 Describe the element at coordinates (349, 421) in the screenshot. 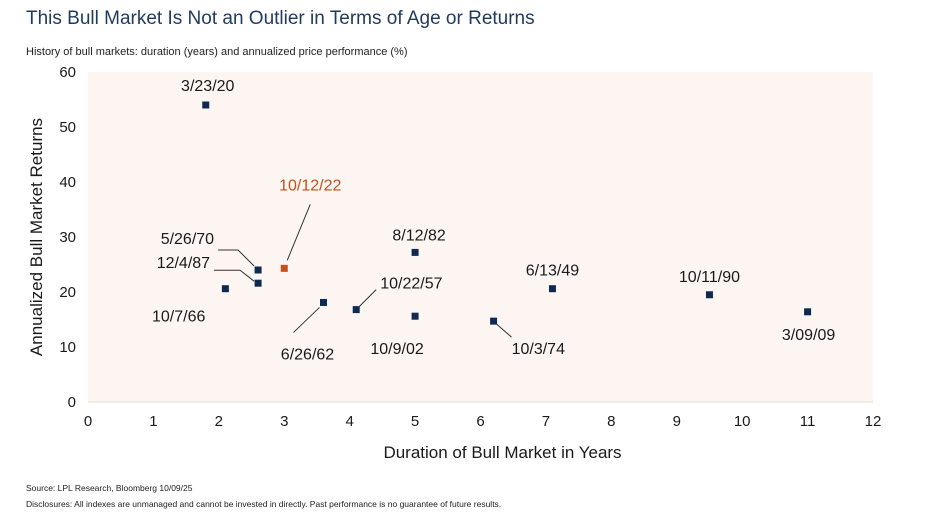

I see `x-tick-label: 4` at that location.